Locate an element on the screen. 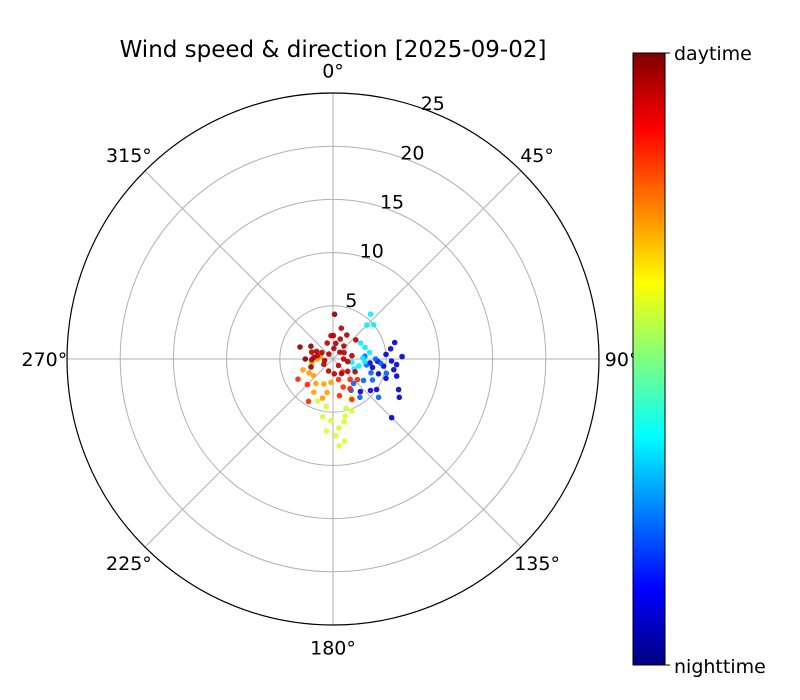  colorbar-gradient is located at coordinates (649, 359).